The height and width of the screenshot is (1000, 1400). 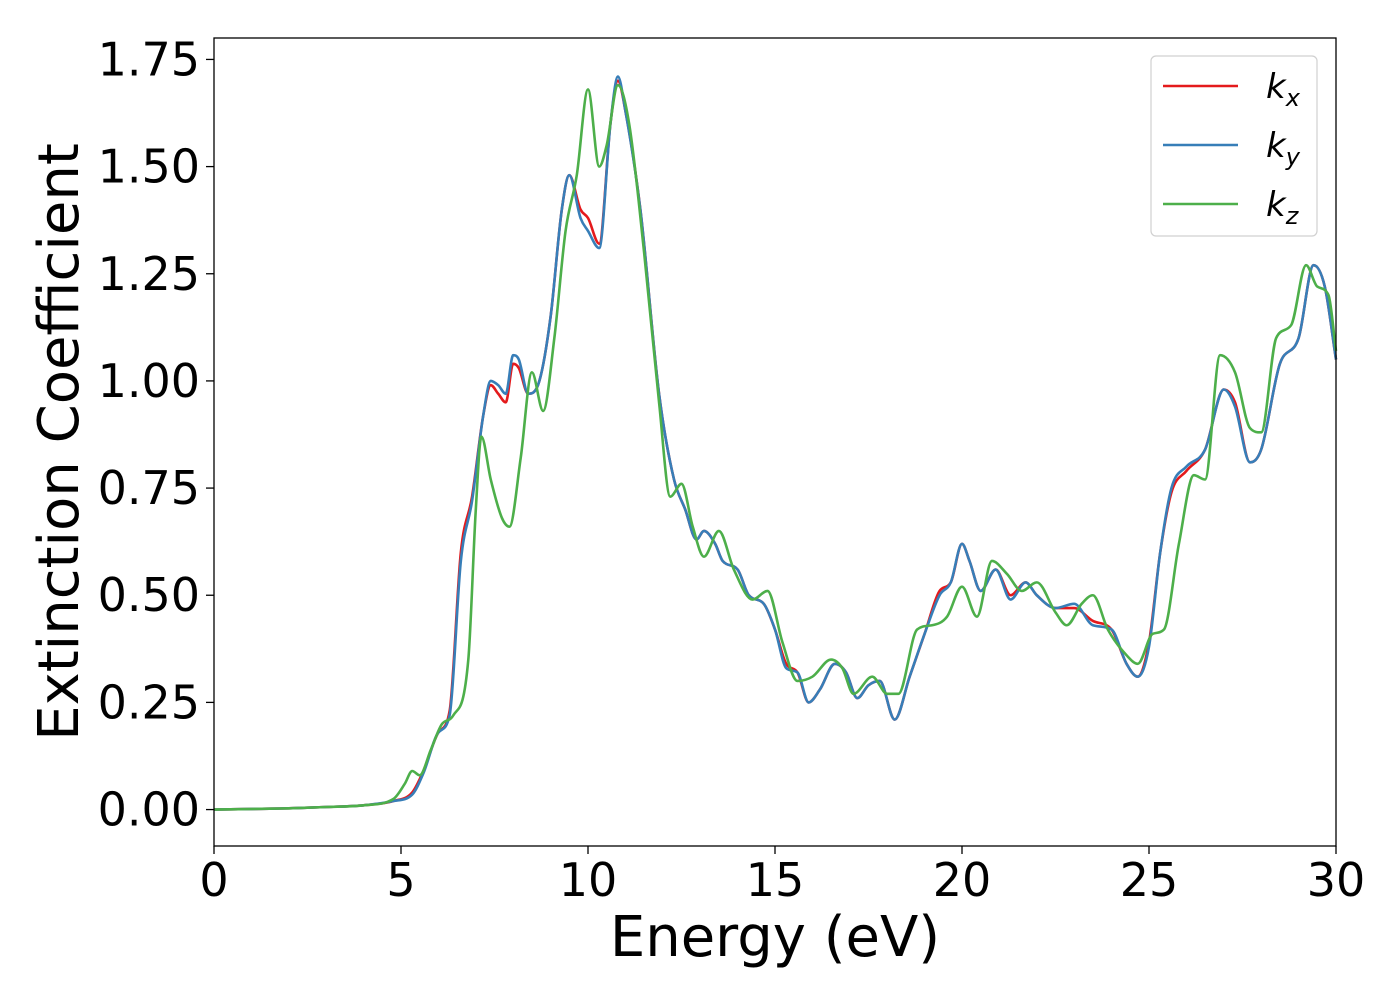 I want to click on x-tick-label: 15, so click(x=775, y=880).